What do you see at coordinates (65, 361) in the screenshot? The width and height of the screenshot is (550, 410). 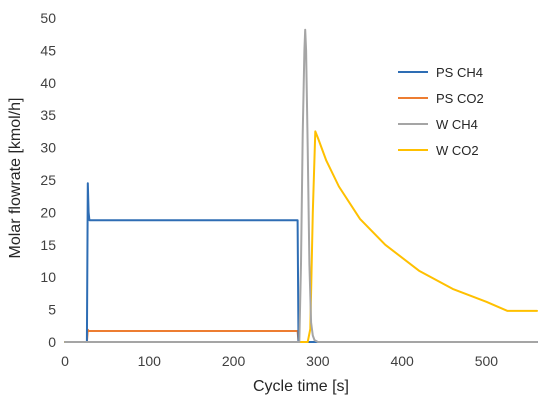 I see `x-tick-label: 0` at bounding box center [65, 361].